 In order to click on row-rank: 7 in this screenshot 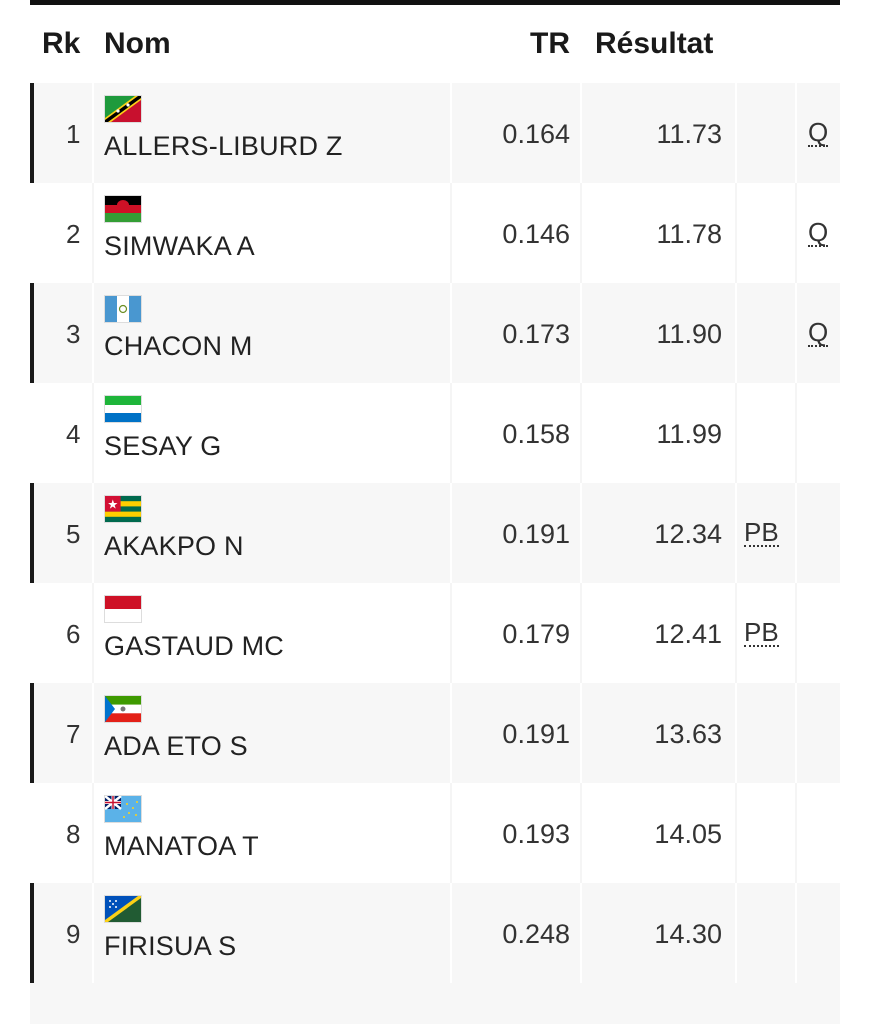, I will do `click(73, 734)`.